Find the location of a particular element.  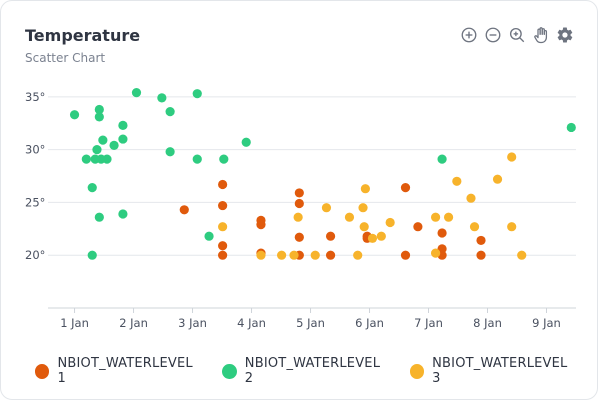

x-tick-label: 1 Jan is located at coordinates (74, 323).